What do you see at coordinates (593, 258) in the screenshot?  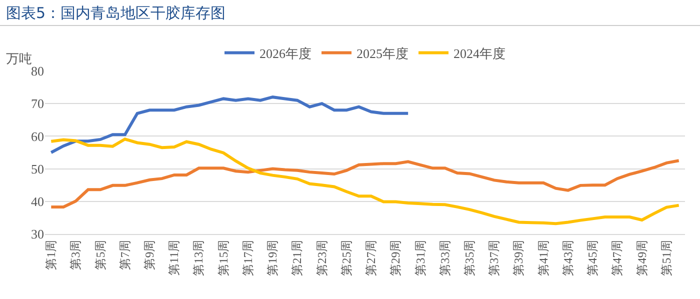 I see `x-tick-label: 第45周` at bounding box center [593, 258].